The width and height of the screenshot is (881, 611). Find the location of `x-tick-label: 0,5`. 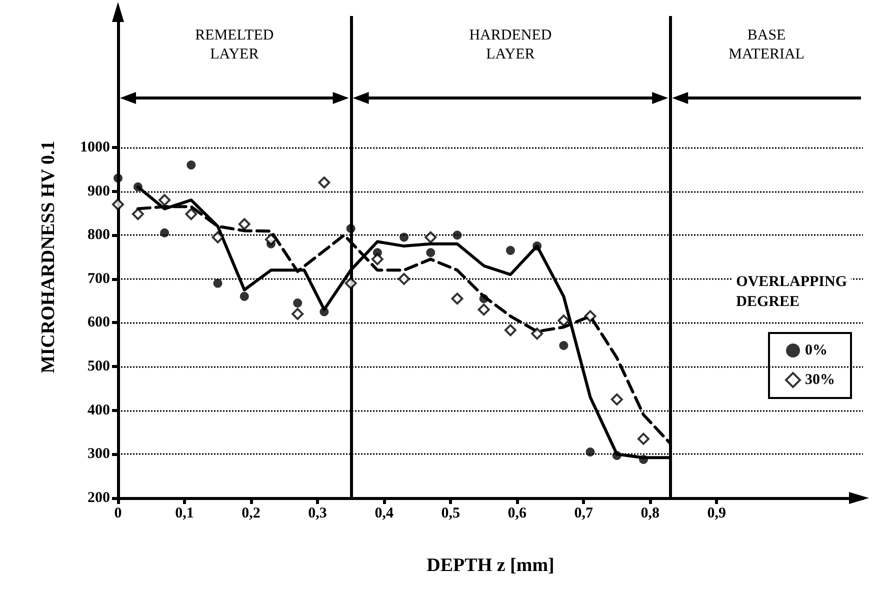

x-tick-label: 0,5 is located at coordinates (450, 514).